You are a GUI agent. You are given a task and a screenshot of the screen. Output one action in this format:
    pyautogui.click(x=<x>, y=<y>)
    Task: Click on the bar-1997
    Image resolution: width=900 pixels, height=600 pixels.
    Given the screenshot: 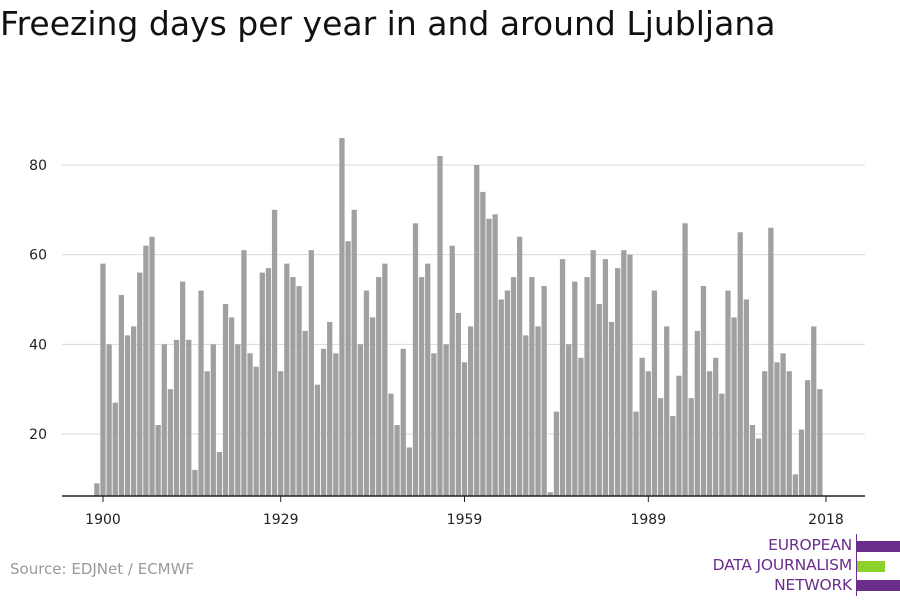 What is the action you would take?
    pyautogui.click(x=697, y=413)
    